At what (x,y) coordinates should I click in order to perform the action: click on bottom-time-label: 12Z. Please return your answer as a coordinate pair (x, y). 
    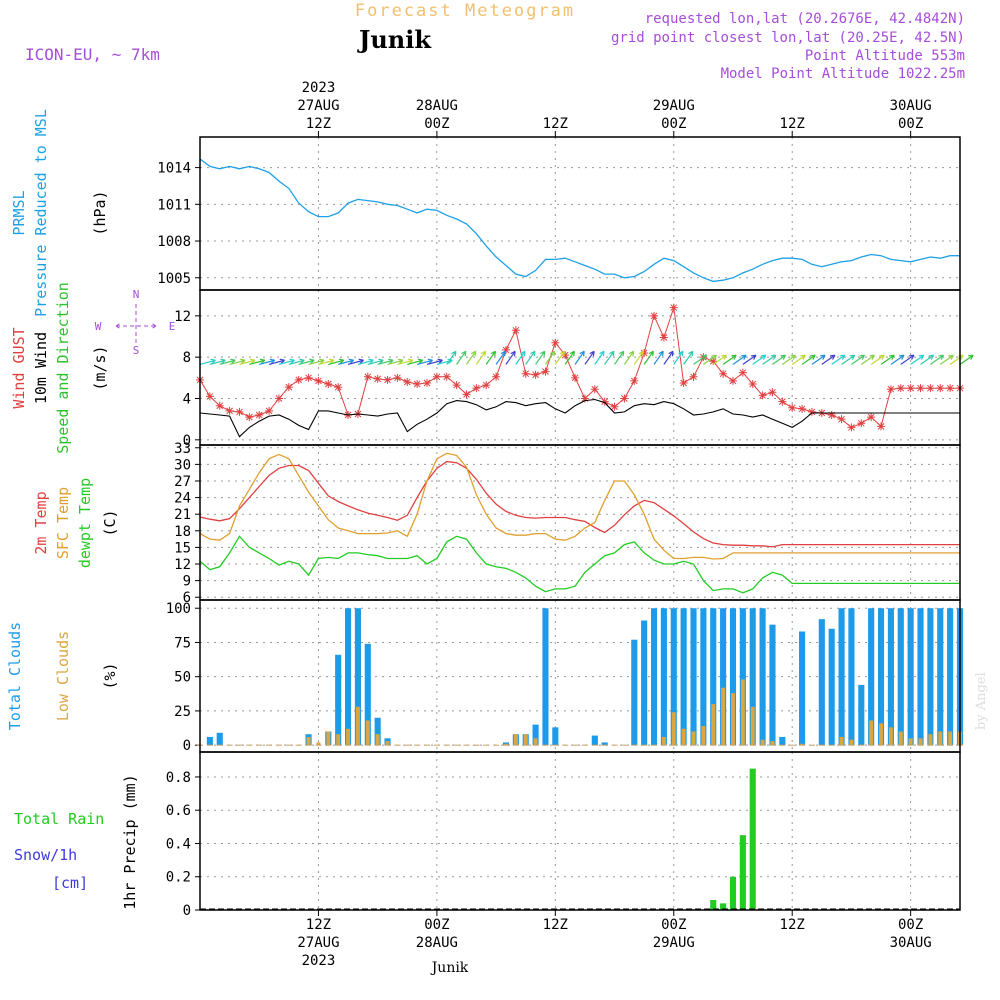
    Looking at the image, I should click on (318, 925).